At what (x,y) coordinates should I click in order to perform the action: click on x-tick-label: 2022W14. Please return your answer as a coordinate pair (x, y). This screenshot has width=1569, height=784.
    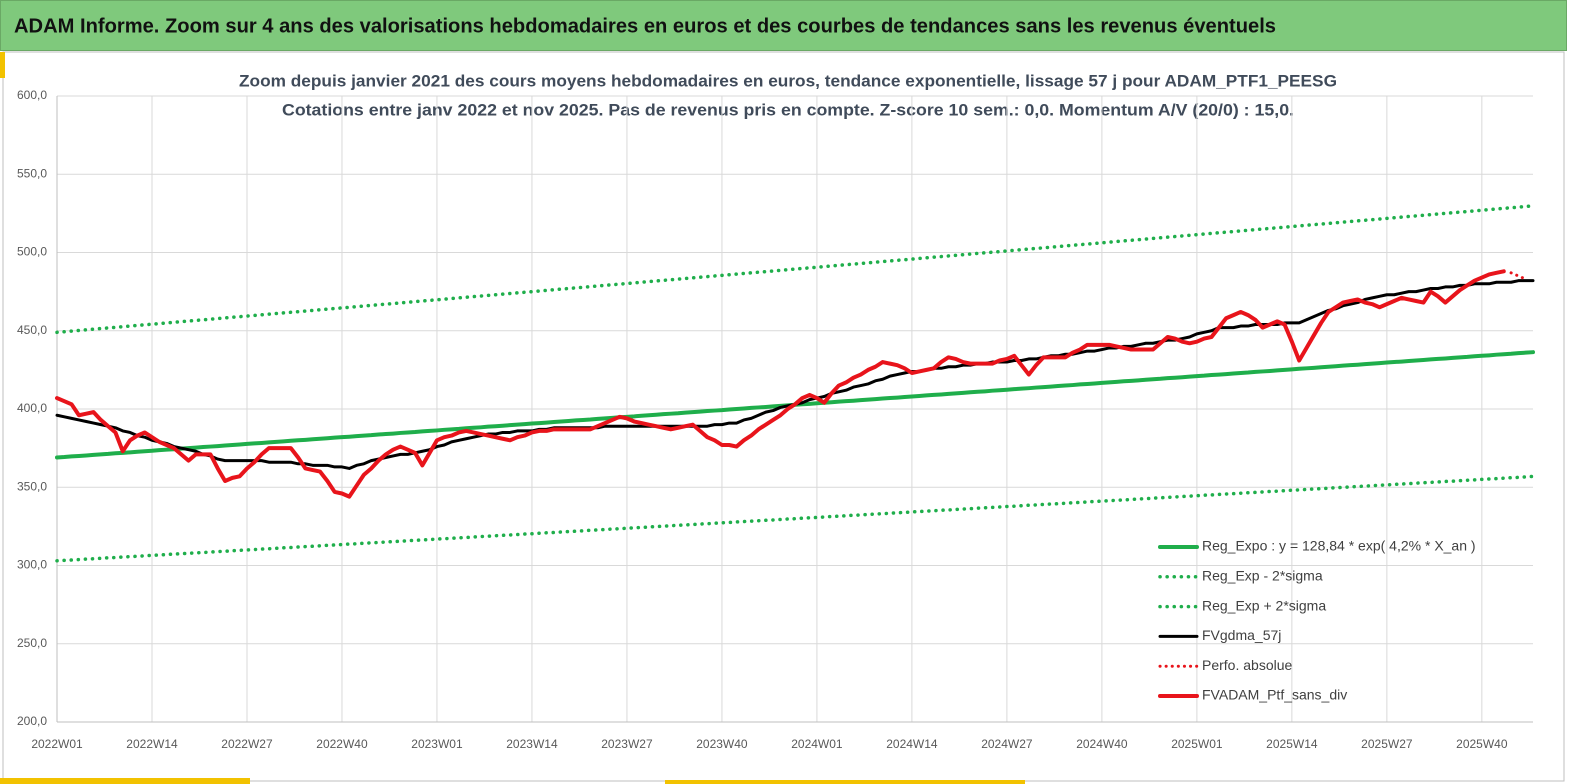
    Looking at the image, I should click on (152, 744).